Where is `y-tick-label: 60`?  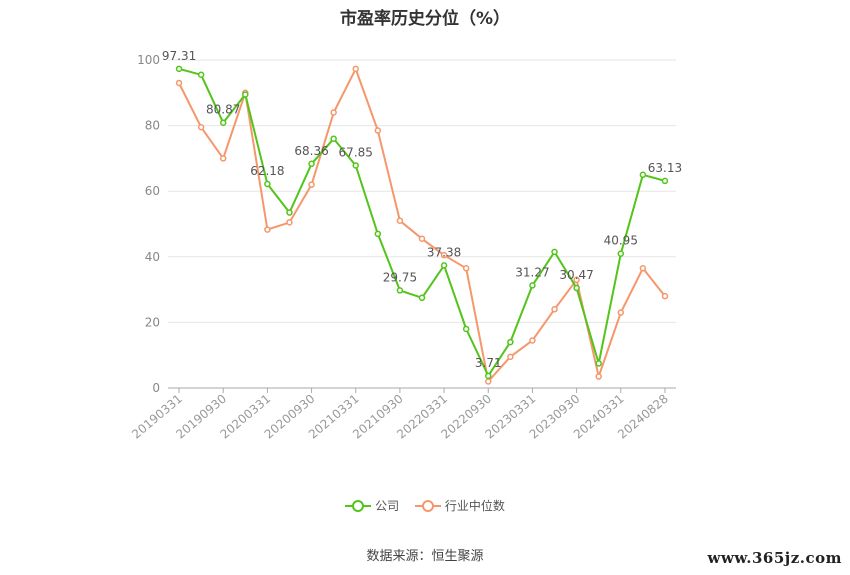
y-tick-label: 60 is located at coordinates (152, 191).